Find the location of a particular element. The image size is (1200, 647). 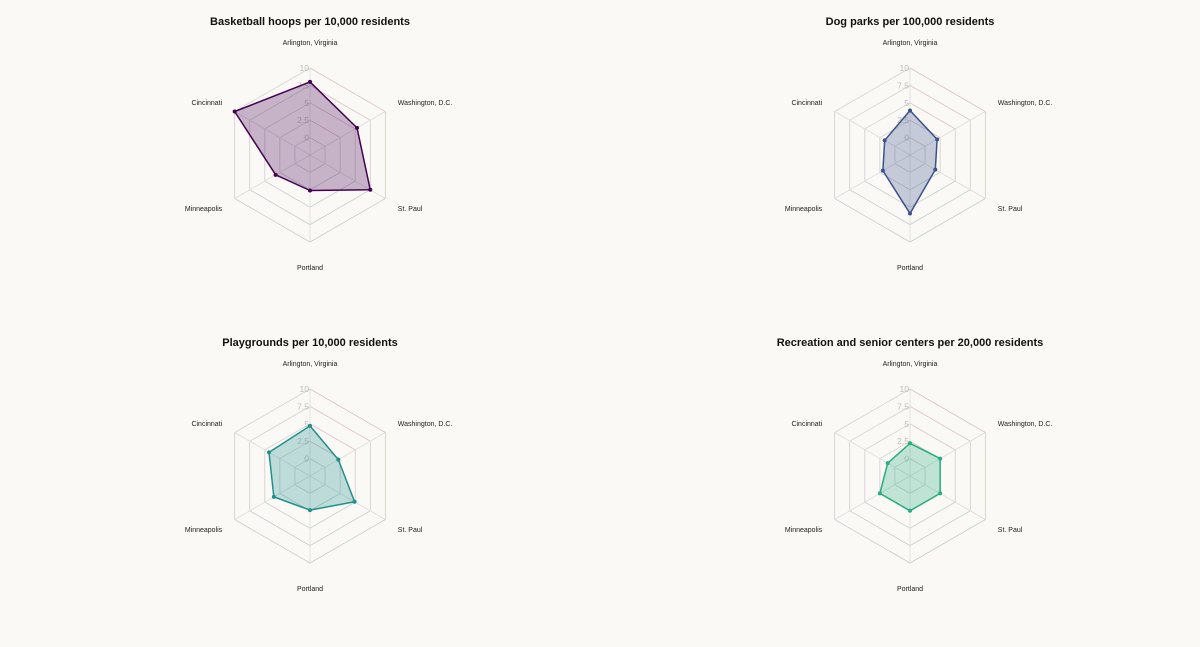

chart-title: Playgrounds per 10,000 residents is located at coordinates (309, 343).